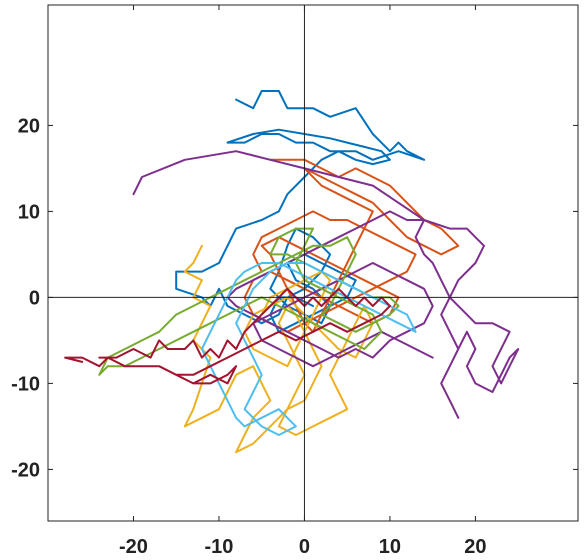  Describe the element at coordinates (25, 384) in the screenshot. I see `y-tick-label: -10` at that location.